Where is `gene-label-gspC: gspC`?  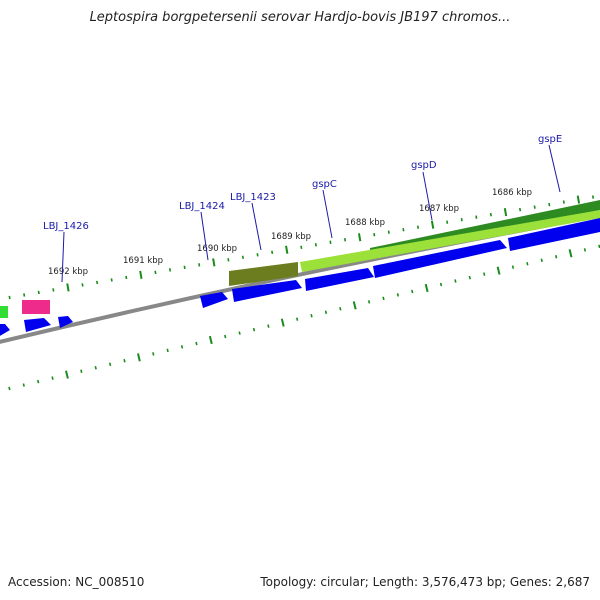 gene-label-gspC: gspC is located at coordinates (324, 184).